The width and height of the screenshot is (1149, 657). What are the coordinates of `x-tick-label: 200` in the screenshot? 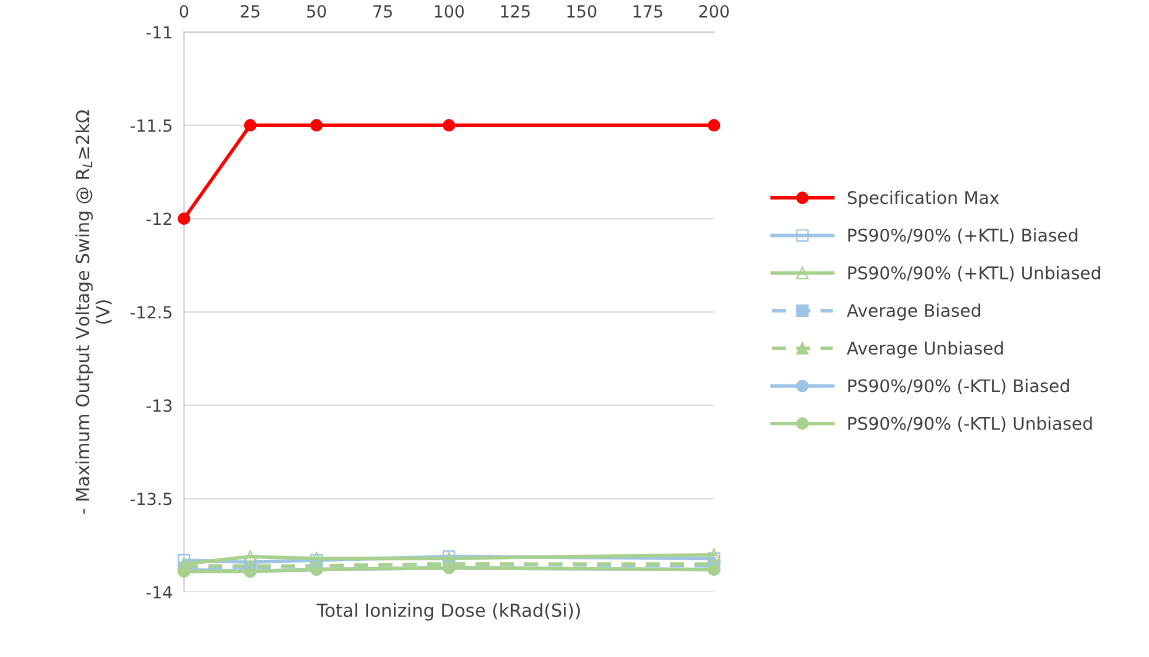 It's located at (714, 11).